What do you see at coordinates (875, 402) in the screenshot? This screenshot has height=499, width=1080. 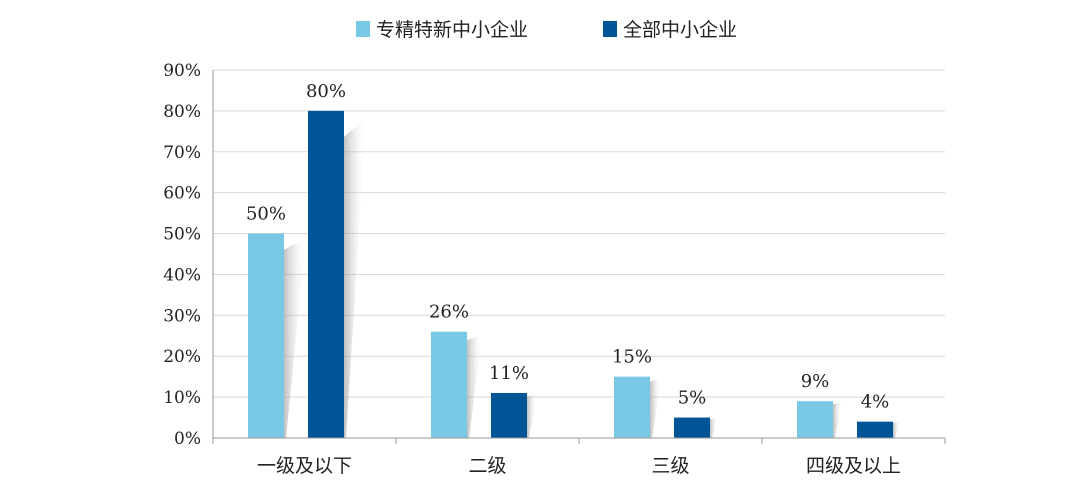 I see `data-label-s1-c3: 4%` at bounding box center [875, 402].